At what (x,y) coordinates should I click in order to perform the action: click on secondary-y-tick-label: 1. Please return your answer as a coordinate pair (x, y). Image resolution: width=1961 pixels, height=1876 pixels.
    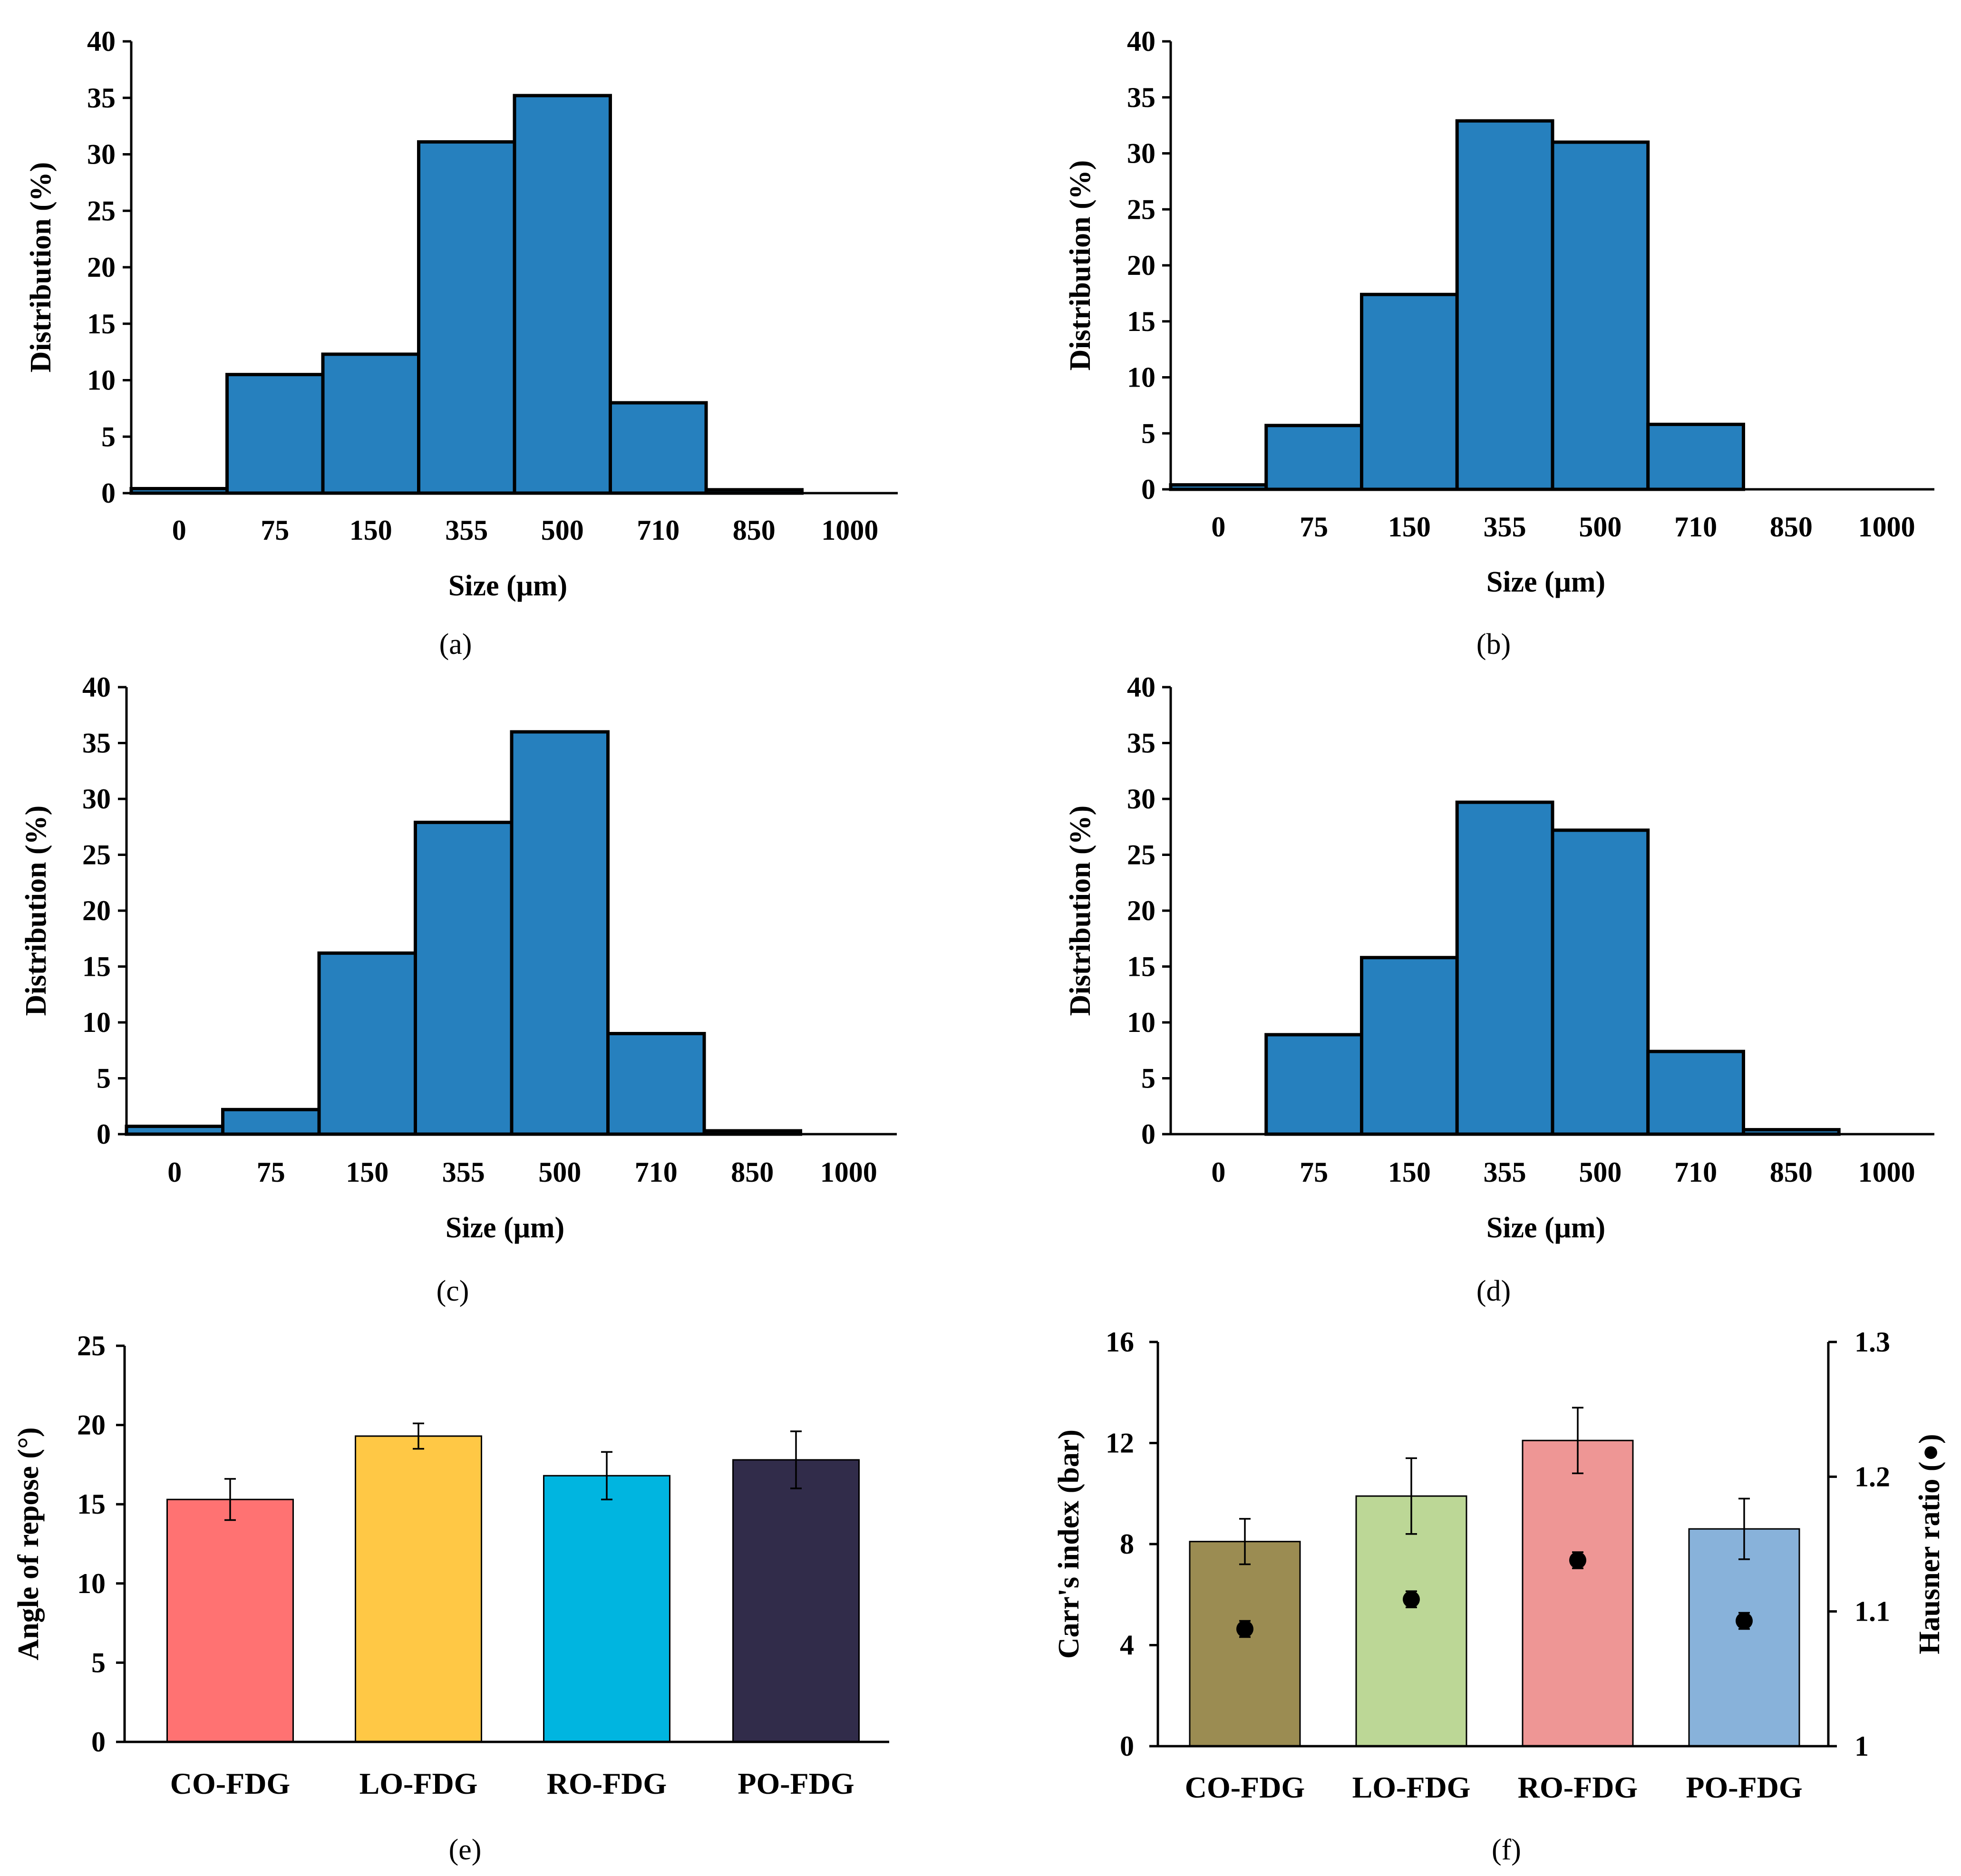
    Looking at the image, I should click on (1861, 1746).